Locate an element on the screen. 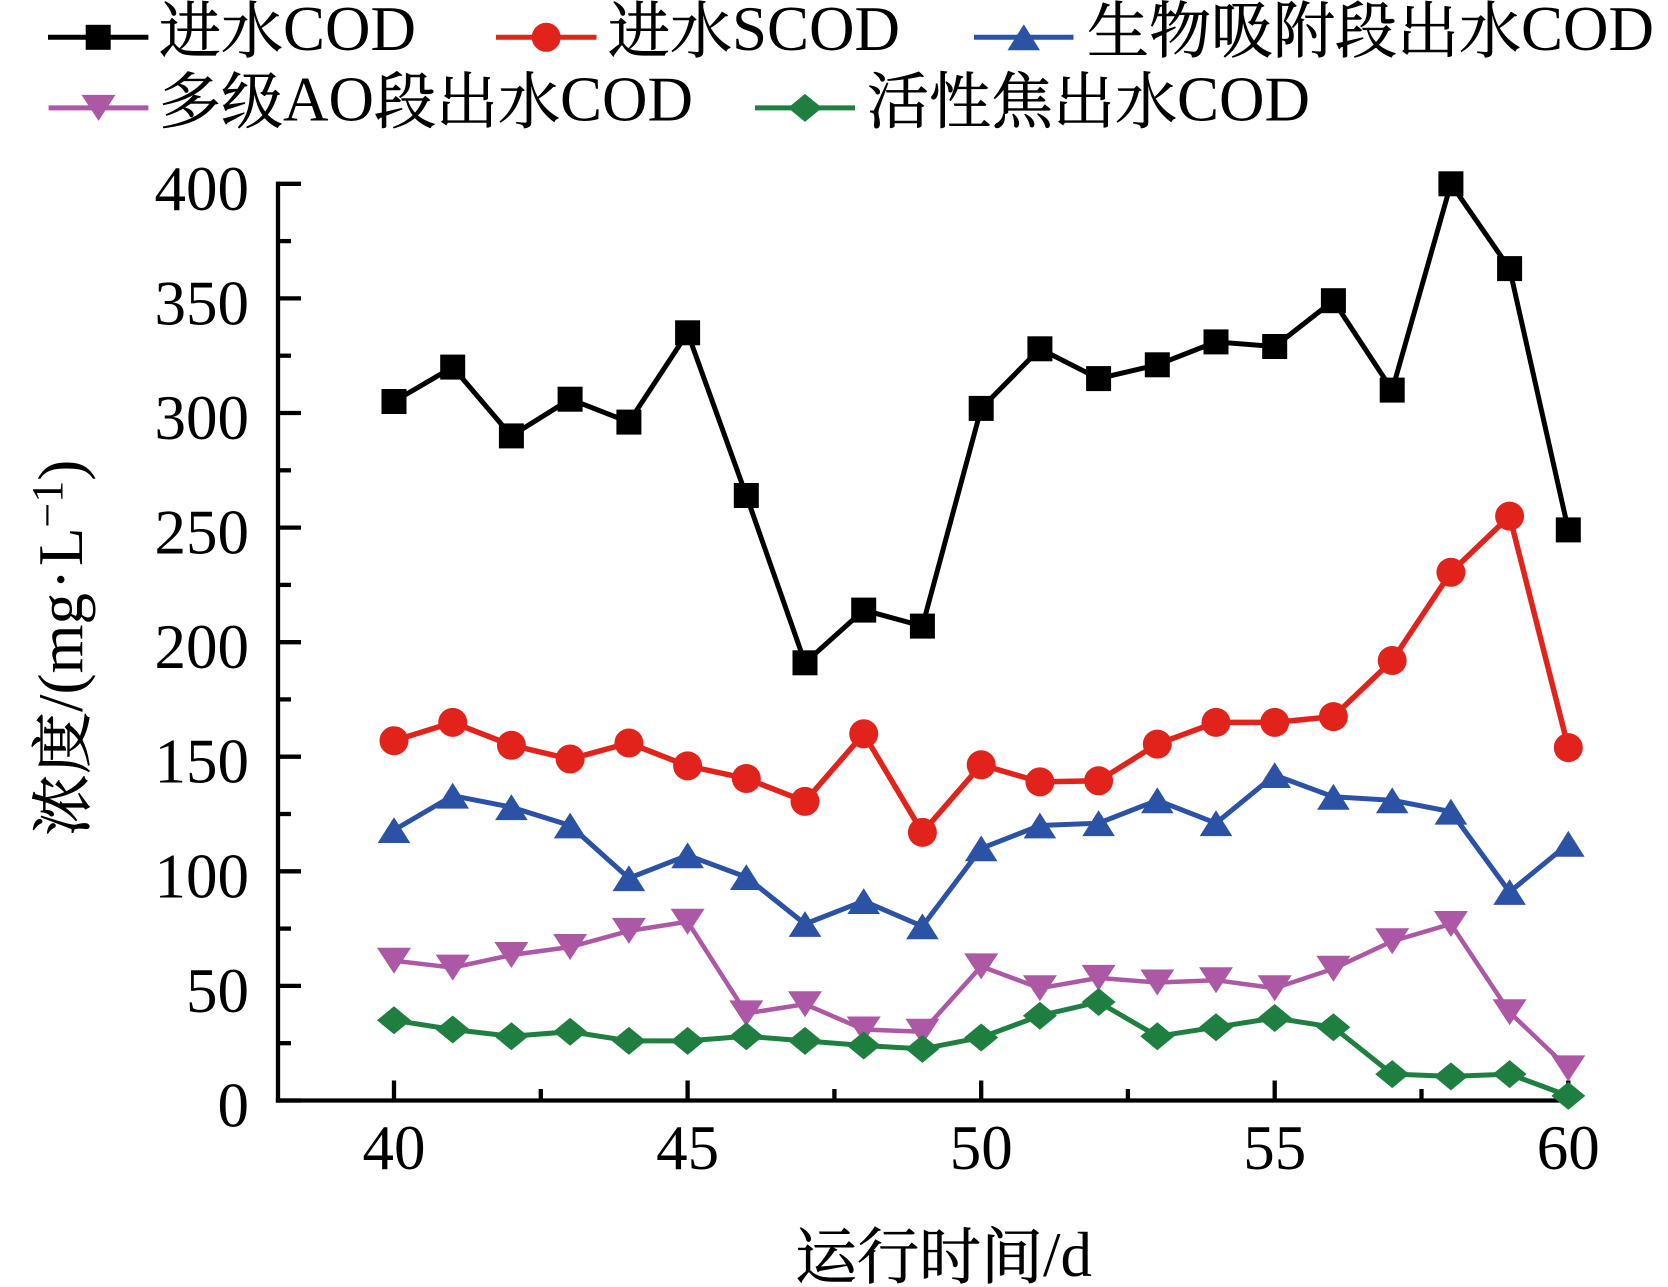 The image size is (1668, 1287). svg-text: 60 is located at coordinates (1568, 1148).